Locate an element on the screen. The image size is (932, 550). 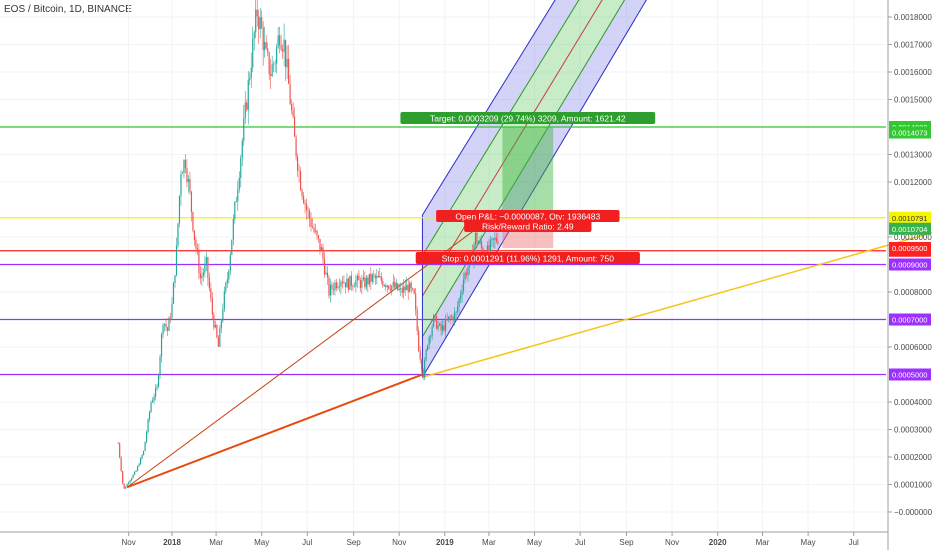
y-tick-label: 0.0008000 is located at coordinates (913, 292).